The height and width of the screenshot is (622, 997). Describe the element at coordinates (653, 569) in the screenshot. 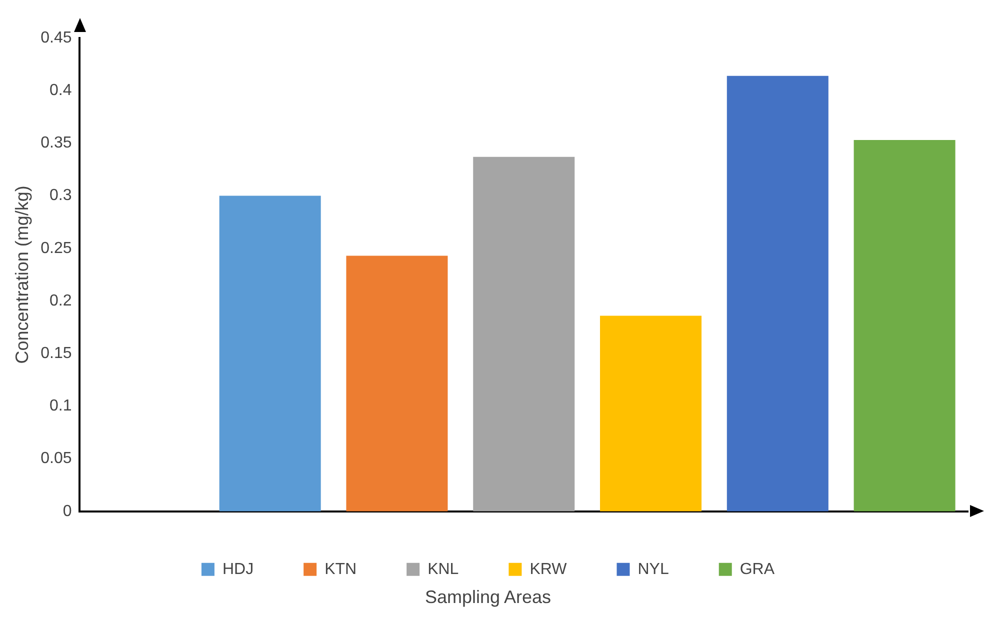

I see `legend-label: NYL` at that location.